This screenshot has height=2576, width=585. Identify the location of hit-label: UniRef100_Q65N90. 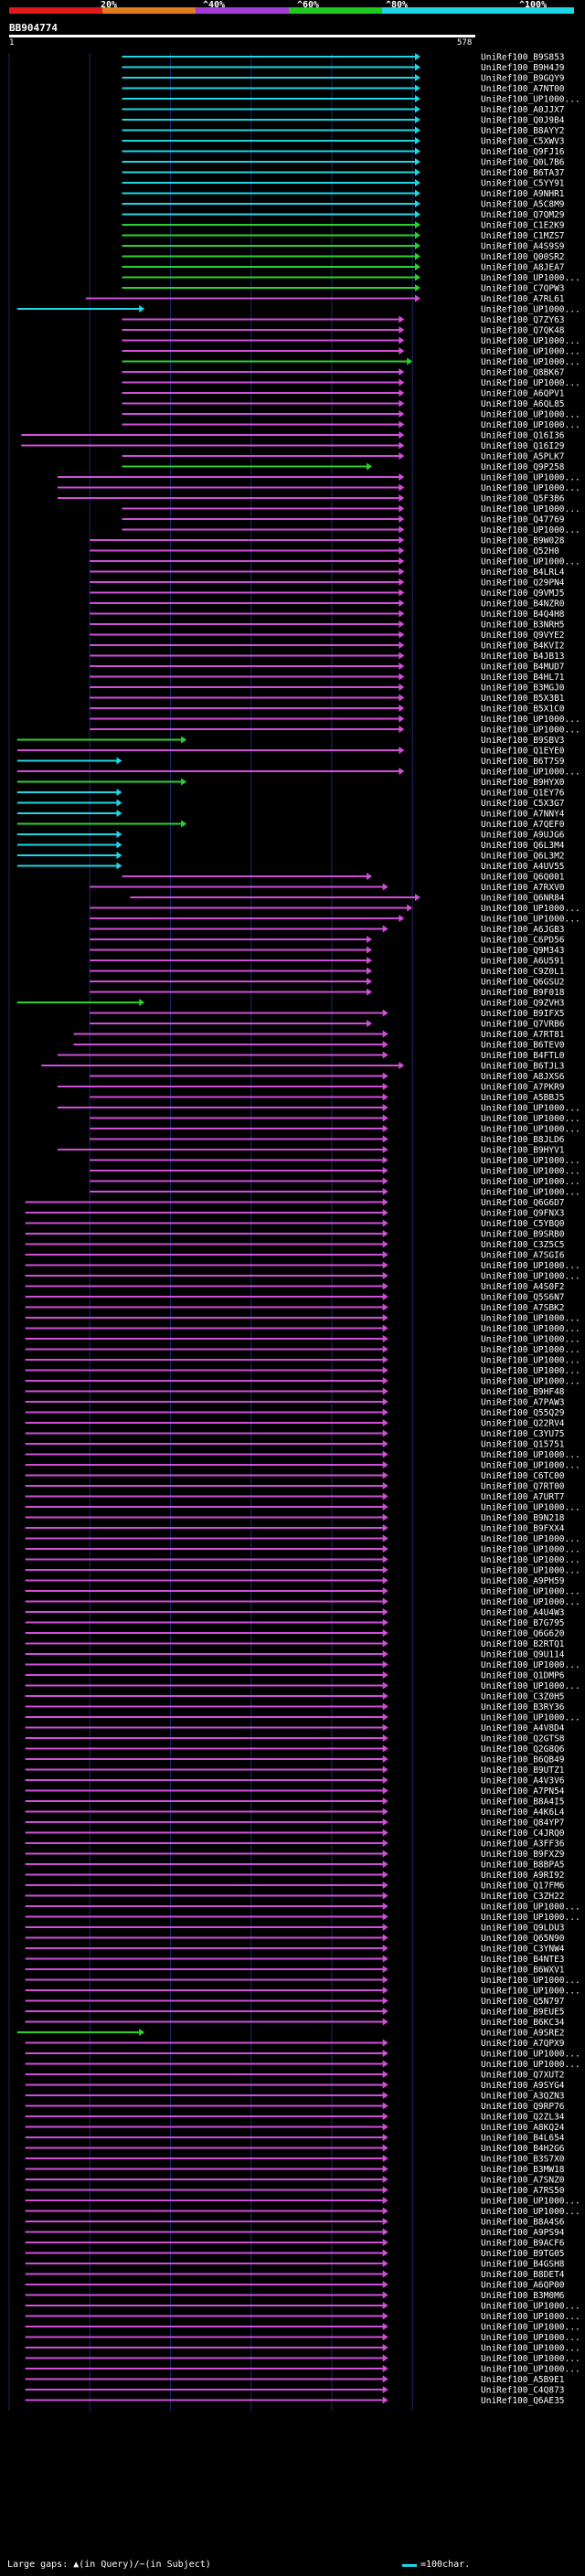
(523, 1939).